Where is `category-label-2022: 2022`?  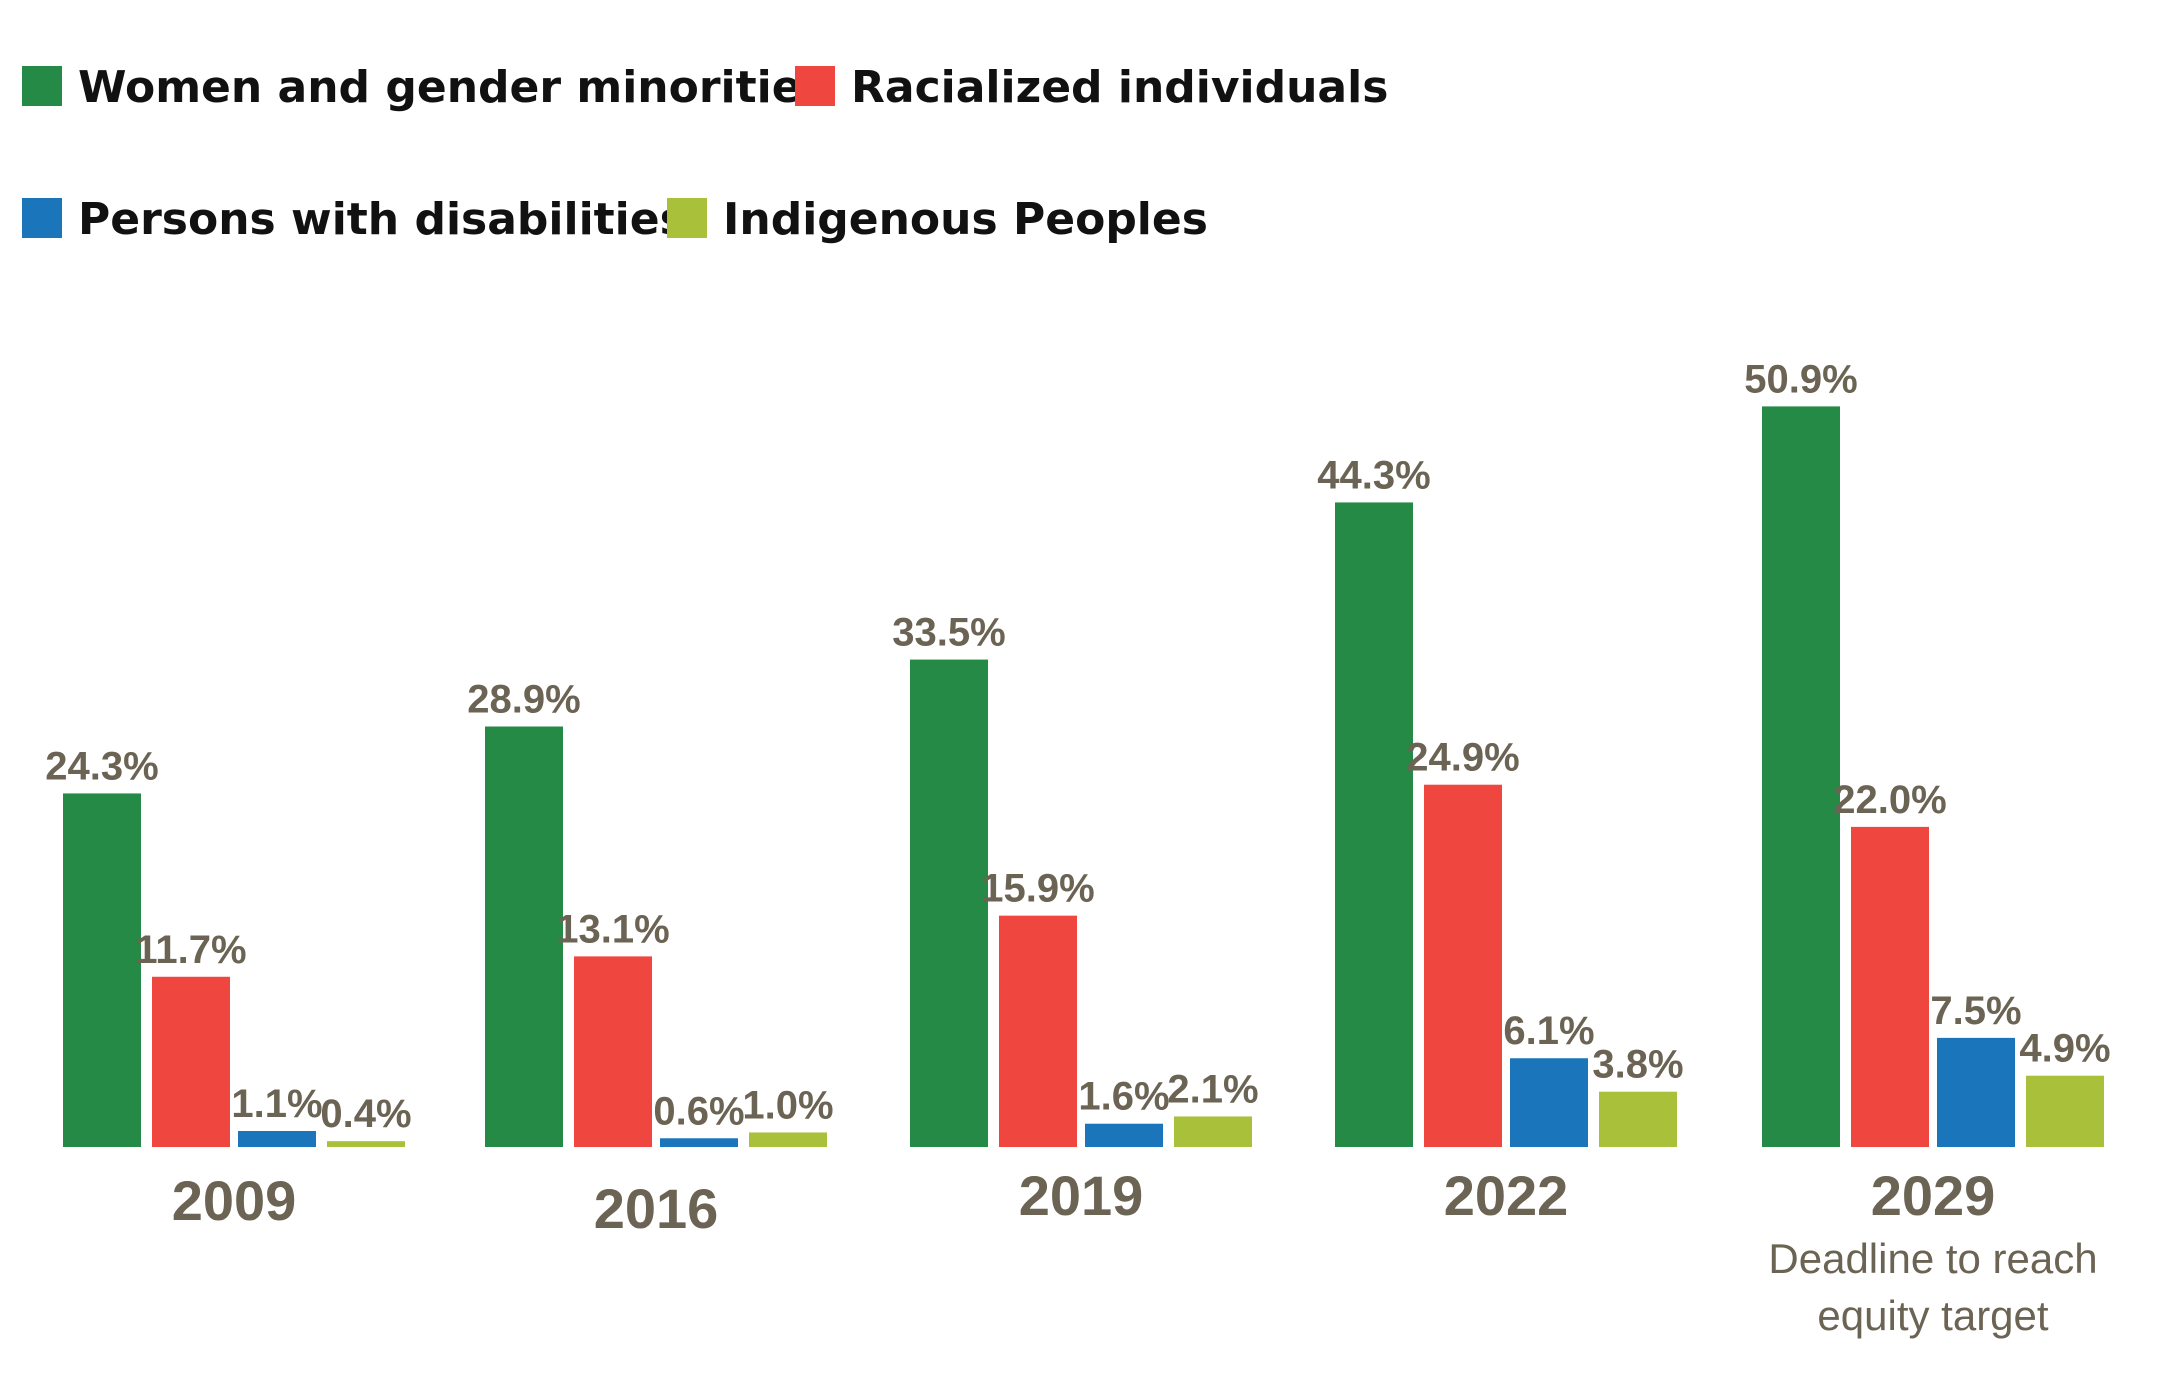
category-label-2022: 2022 is located at coordinates (1506, 1195).